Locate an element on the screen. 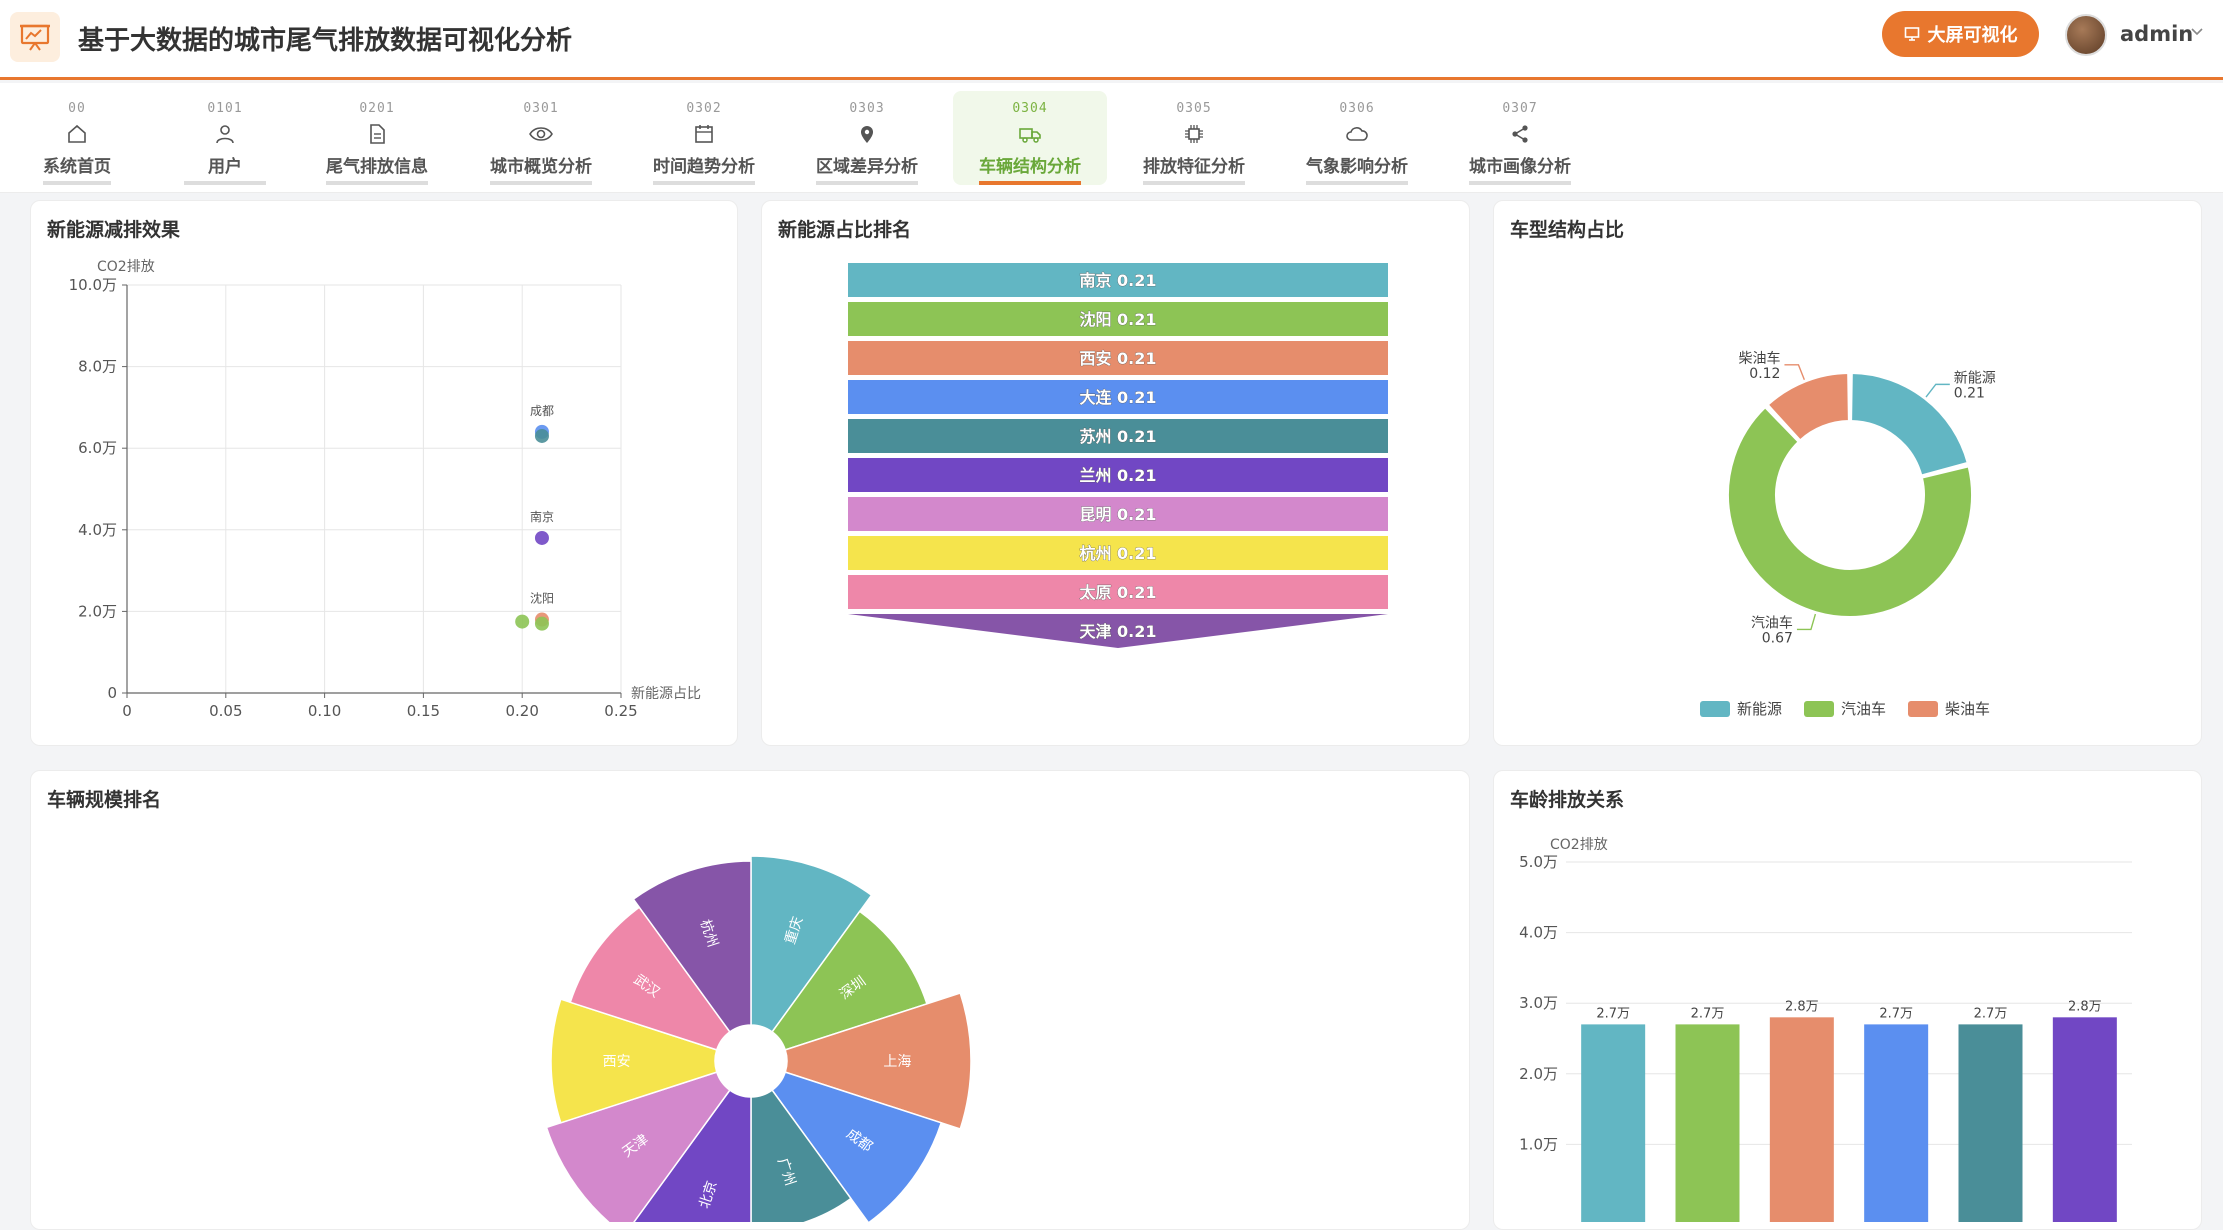 Image resolution: width=2223 pixels, height=1230 pixels. y-tick-label: 2.0万 is located at coordinates (97, 611).